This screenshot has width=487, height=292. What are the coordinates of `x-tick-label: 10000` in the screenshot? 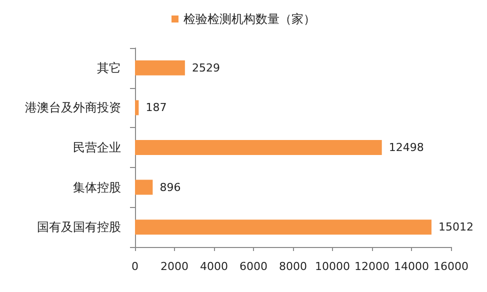 It's located at (332, 266).